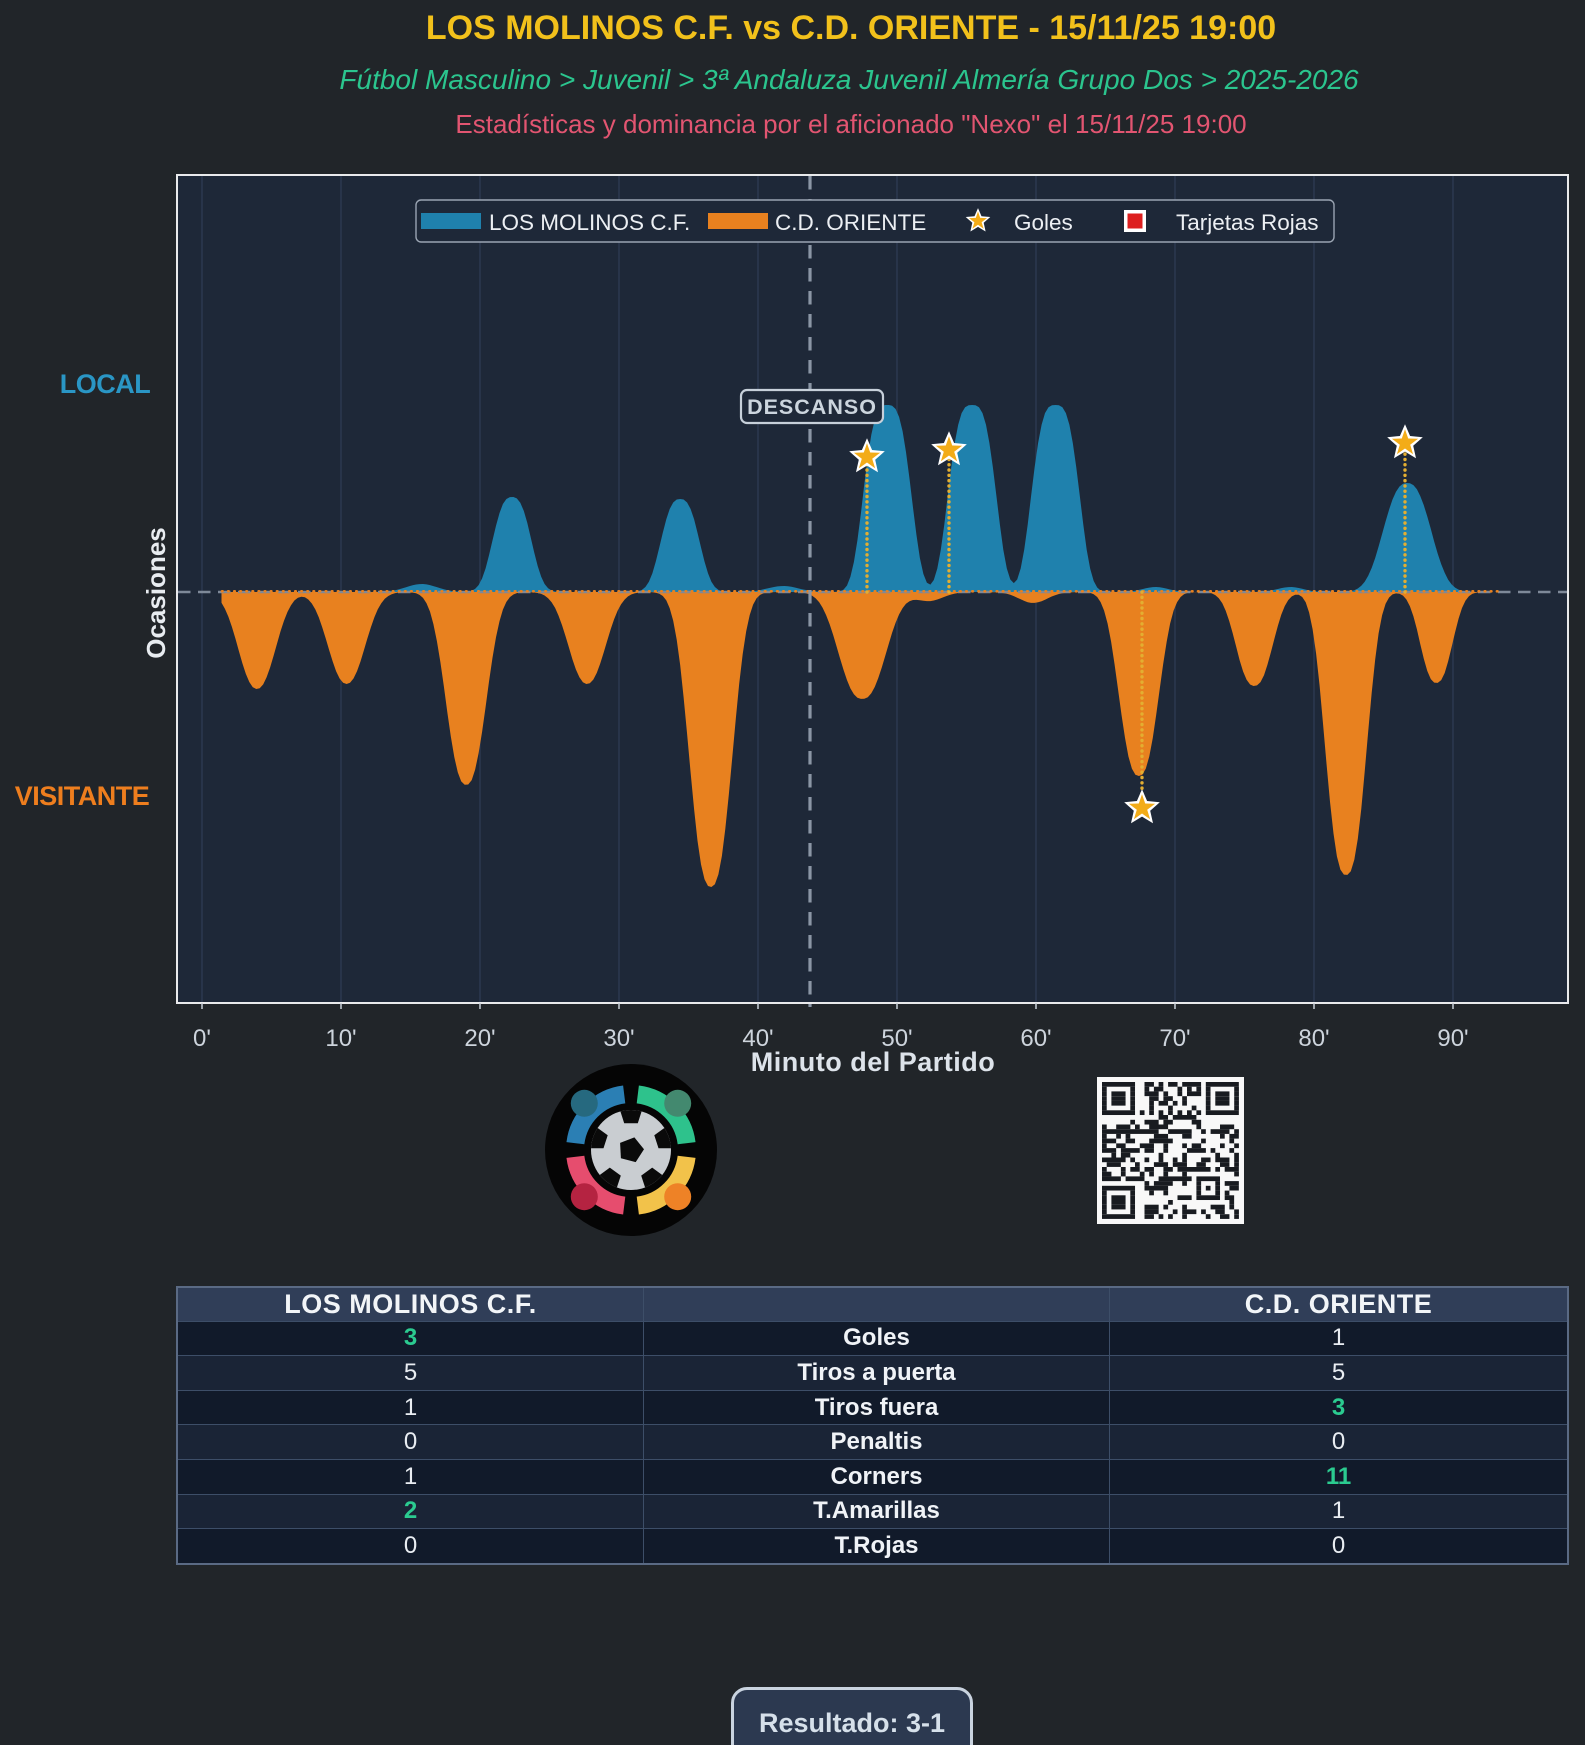 The image size is (1585, 1745). Describe the element at coordinates (105, 384) in the screenshot. I see `svg-text: LOCAL` at that location.